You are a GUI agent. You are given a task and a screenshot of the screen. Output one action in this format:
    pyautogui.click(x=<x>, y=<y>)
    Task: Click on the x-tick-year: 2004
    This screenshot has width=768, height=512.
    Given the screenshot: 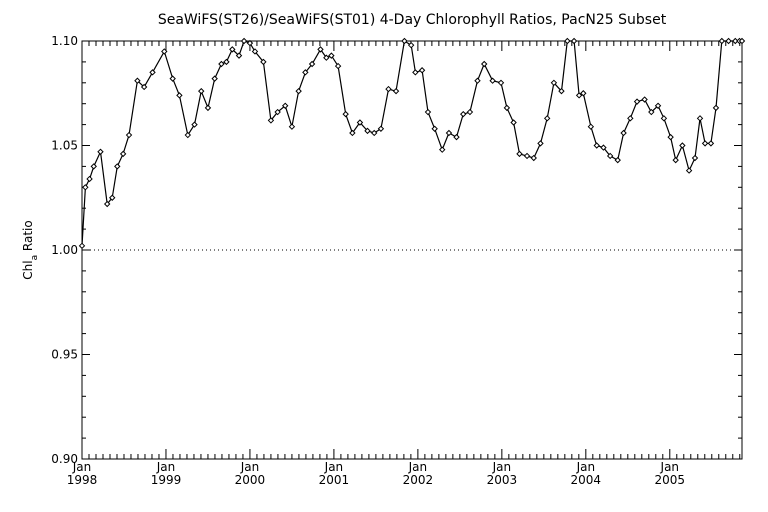 What is the action you would take?
    pyautogui.click(x=586, y=480)
    